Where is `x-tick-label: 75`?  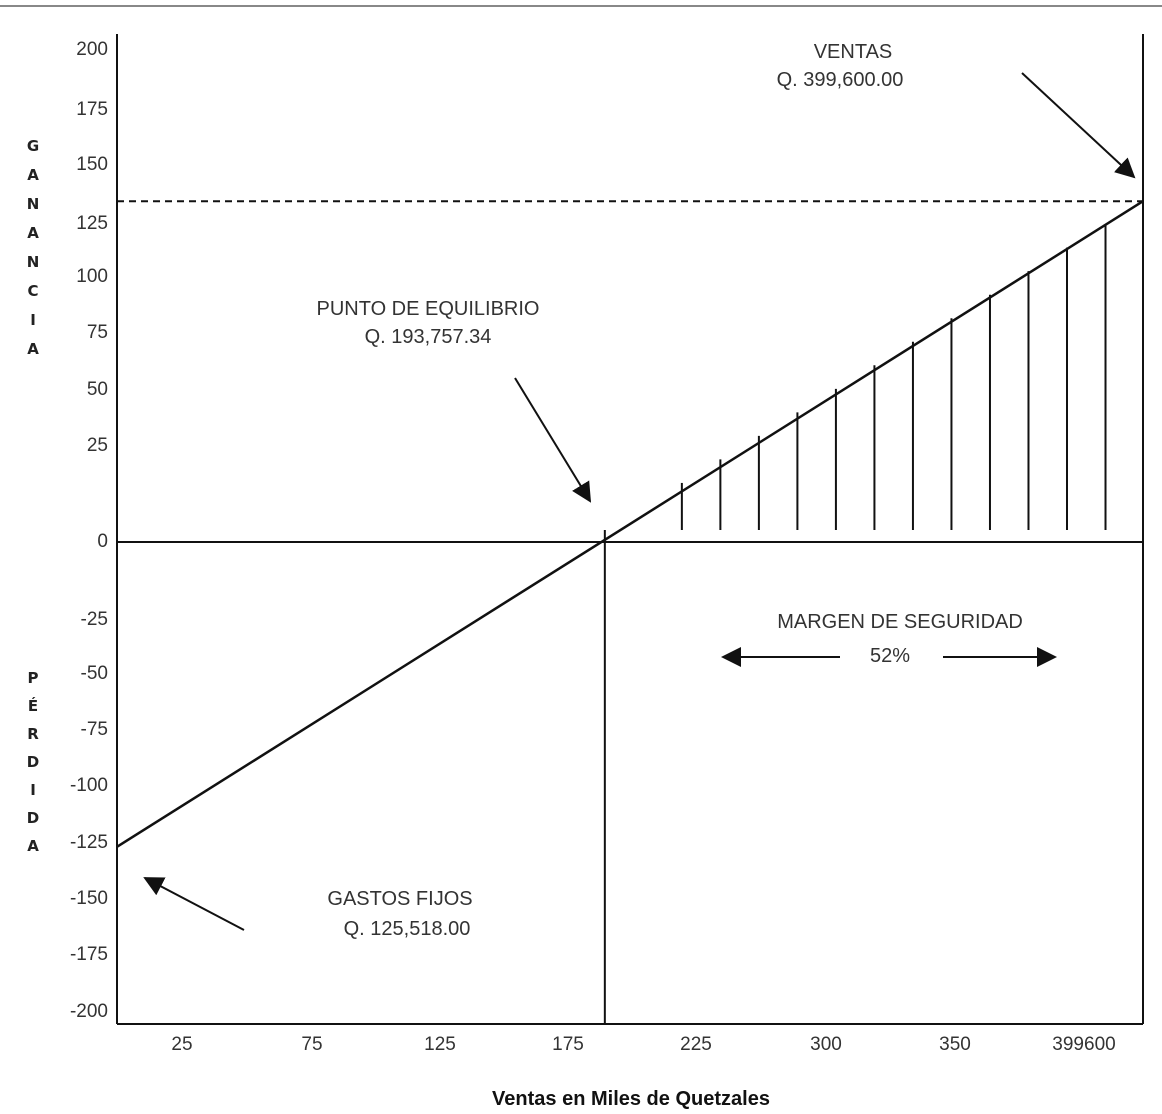
x-tick-label: 75 is located at coordinates (311, 1044).